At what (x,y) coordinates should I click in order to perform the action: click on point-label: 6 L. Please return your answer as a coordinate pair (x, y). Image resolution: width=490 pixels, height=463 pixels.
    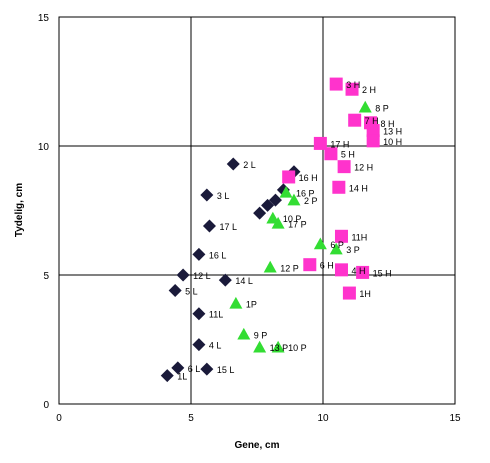
    Looking at the image, I should click on (194, 369).